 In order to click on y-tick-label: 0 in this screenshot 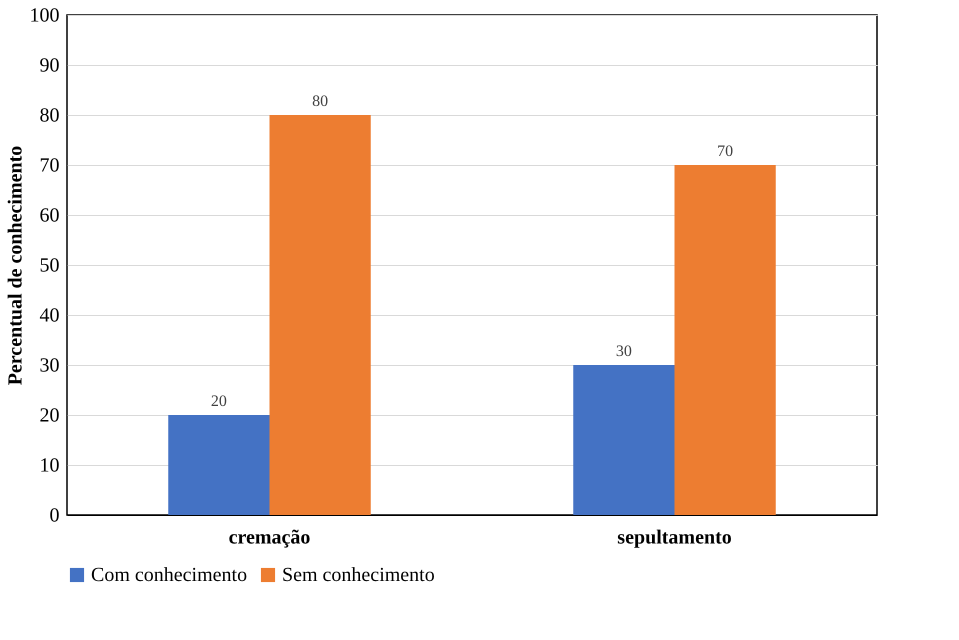, I will do `click(55, 515)`.